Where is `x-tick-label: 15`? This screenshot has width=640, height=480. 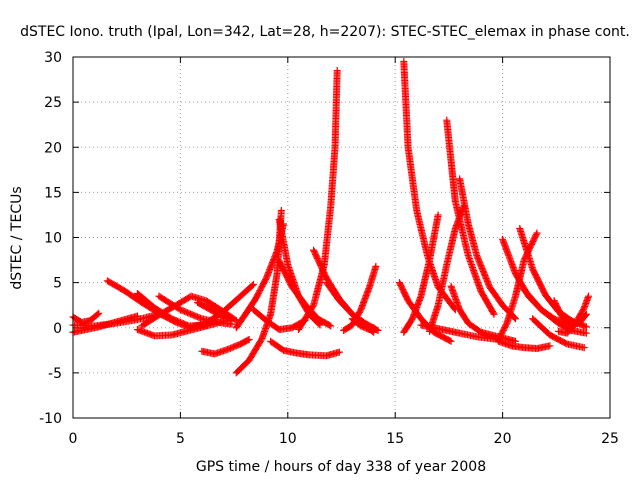 x-tick-label: 15 is located at coordinates (395, 439).